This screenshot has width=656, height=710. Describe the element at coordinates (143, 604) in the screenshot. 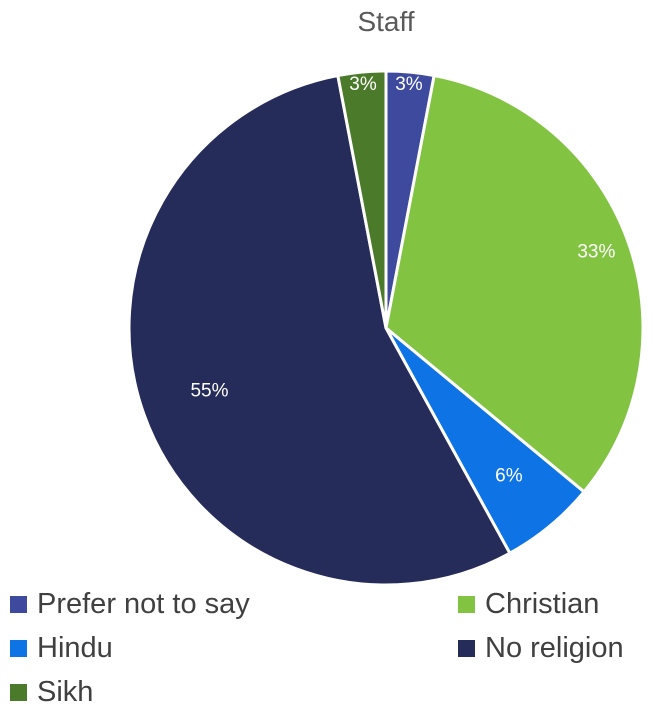

I see `legend-label: Prefer not to say` at that location.